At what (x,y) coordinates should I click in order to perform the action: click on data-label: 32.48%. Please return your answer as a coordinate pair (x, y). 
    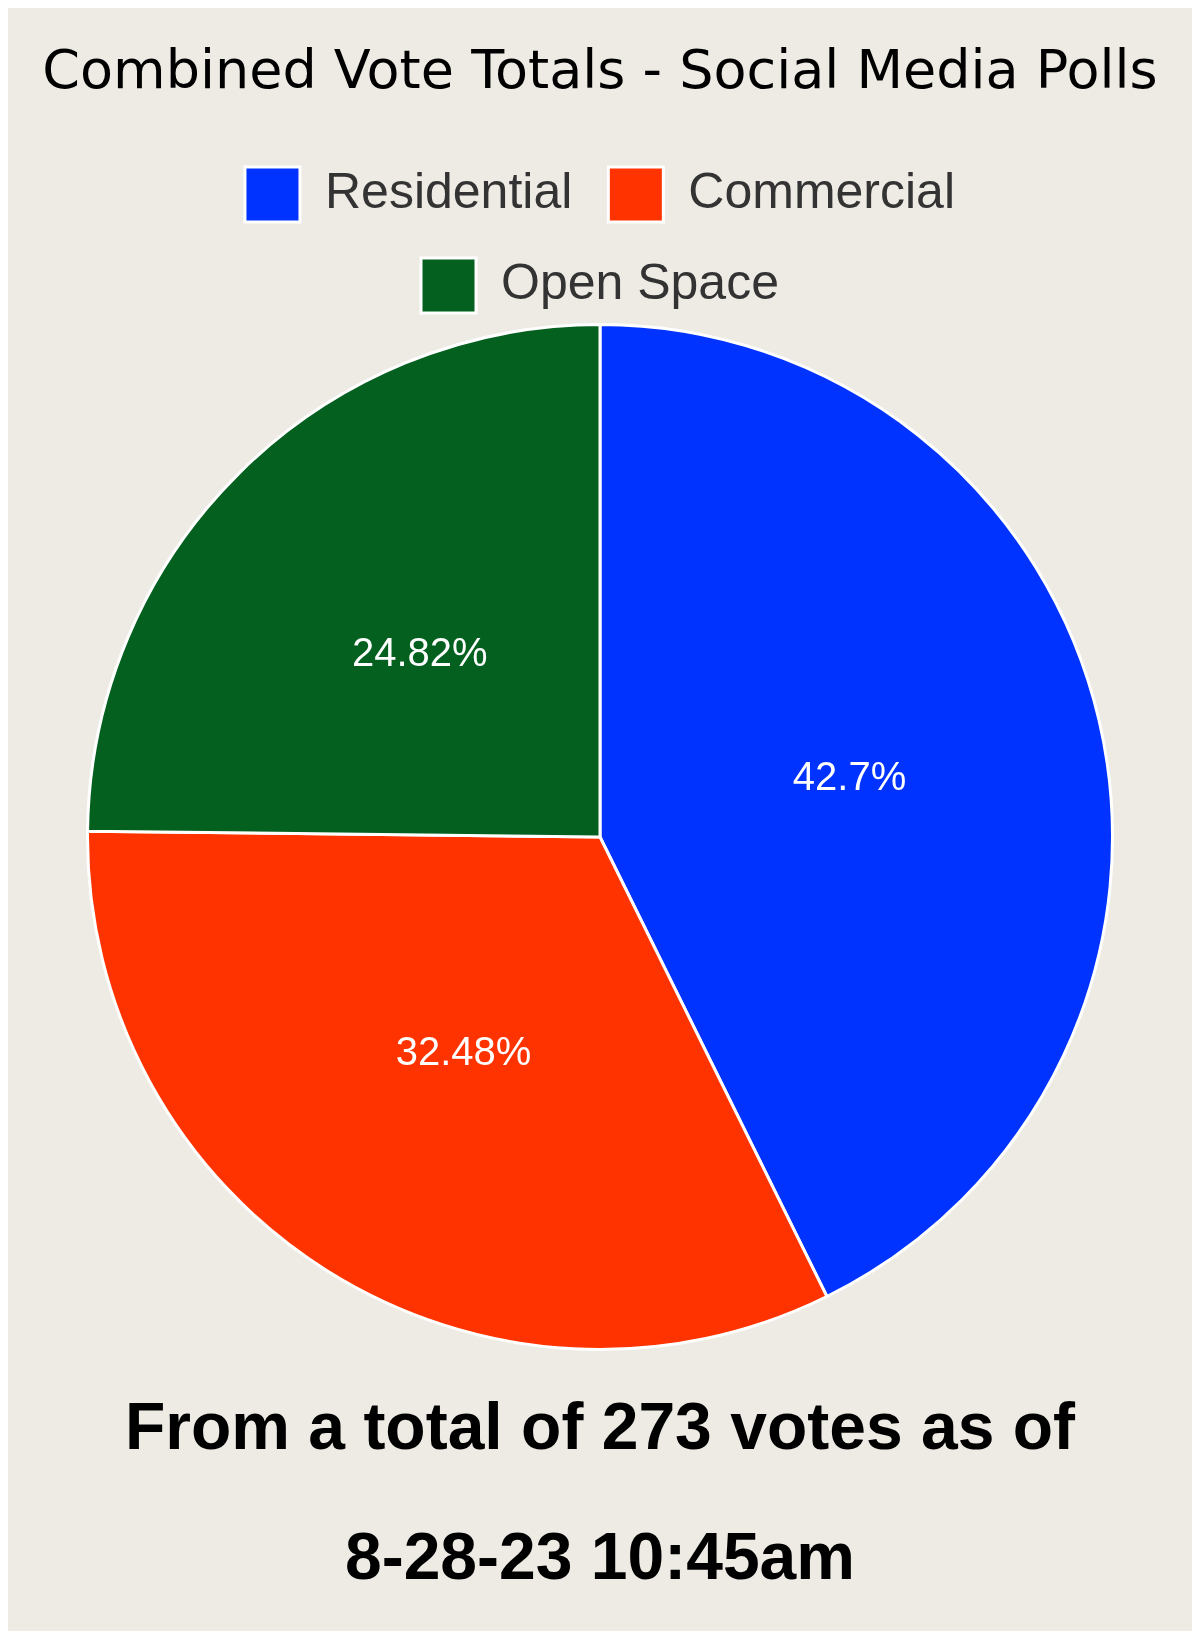
    Looking at the image, I should click on (463, 1050).